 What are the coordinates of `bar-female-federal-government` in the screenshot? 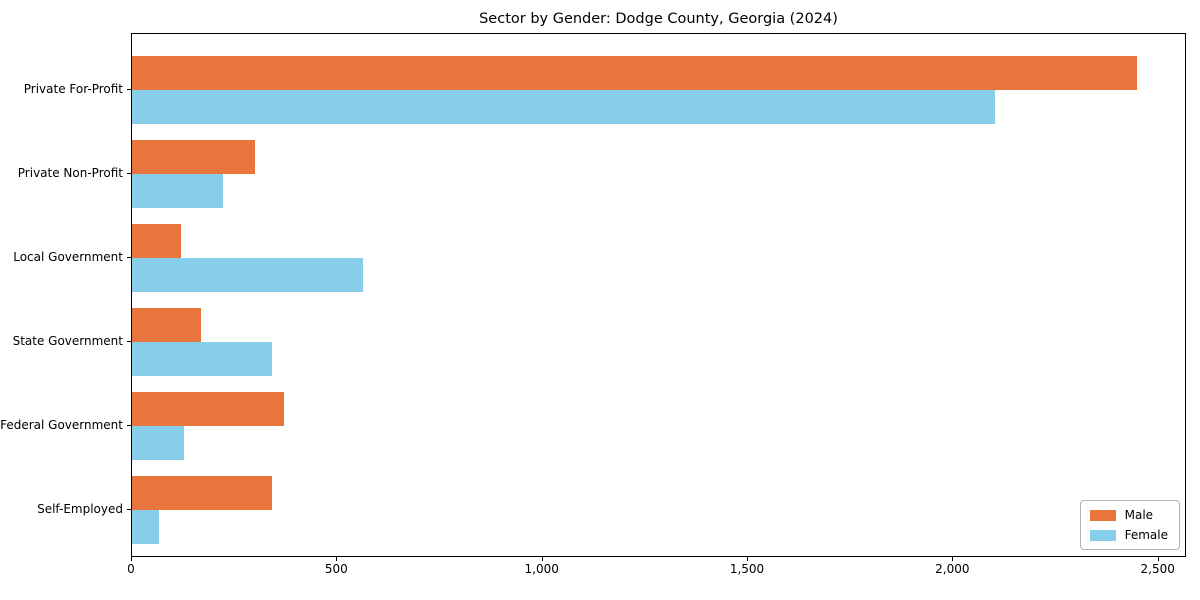 It's located at (158, 442).